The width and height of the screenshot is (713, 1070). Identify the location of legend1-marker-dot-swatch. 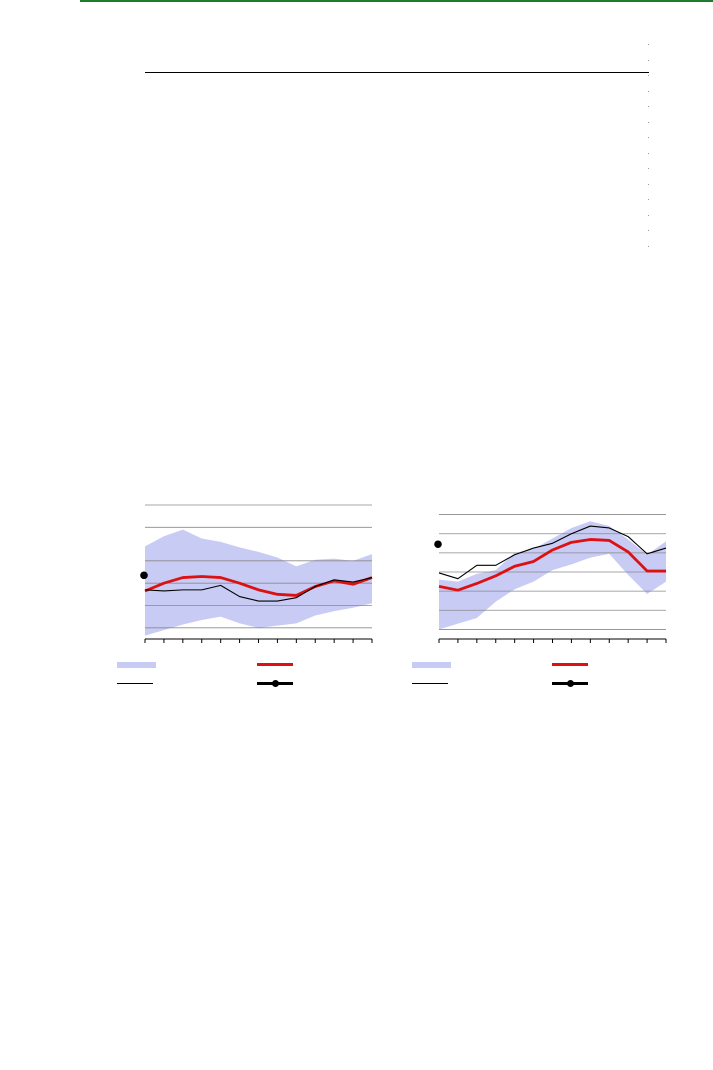
(275, 683).